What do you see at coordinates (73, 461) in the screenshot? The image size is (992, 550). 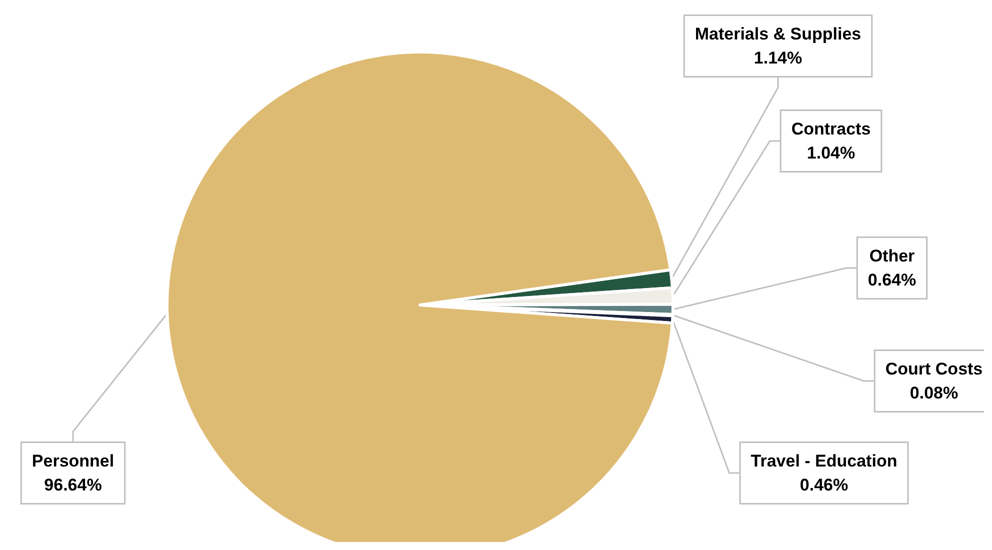 I see `slice-label: Personnel` at bounding box center [73, 461].